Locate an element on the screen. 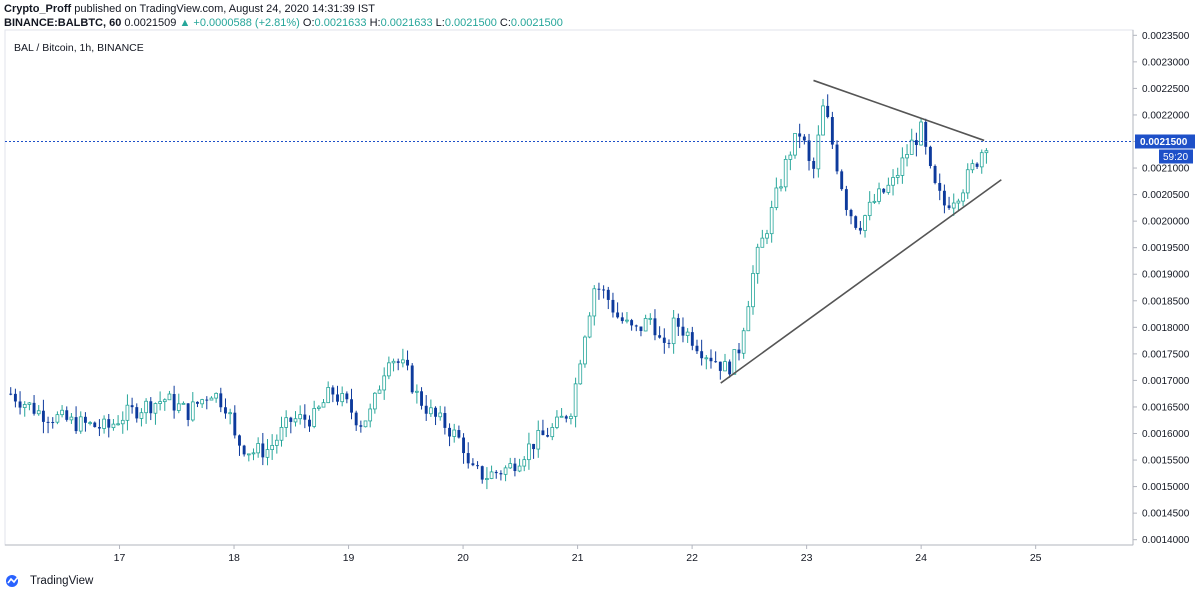 This screenshot has width=1200, height=602. author-name: Crypto_Proff is located at coordinates (38, 9).